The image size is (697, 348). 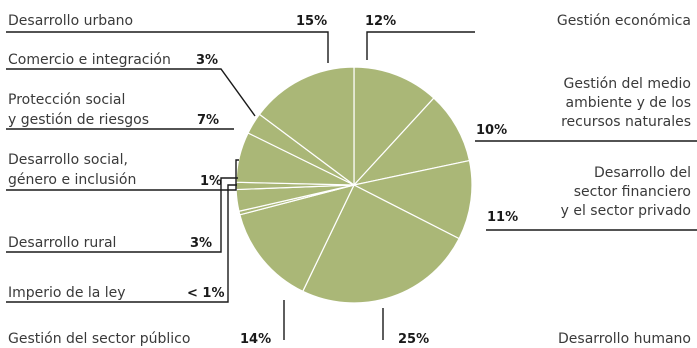 What do you see at coordinates (78, 110) in the screenshot?
I see `slice-label-9: Protección social y gestión de riesgos` at bounding box center [78, 110].